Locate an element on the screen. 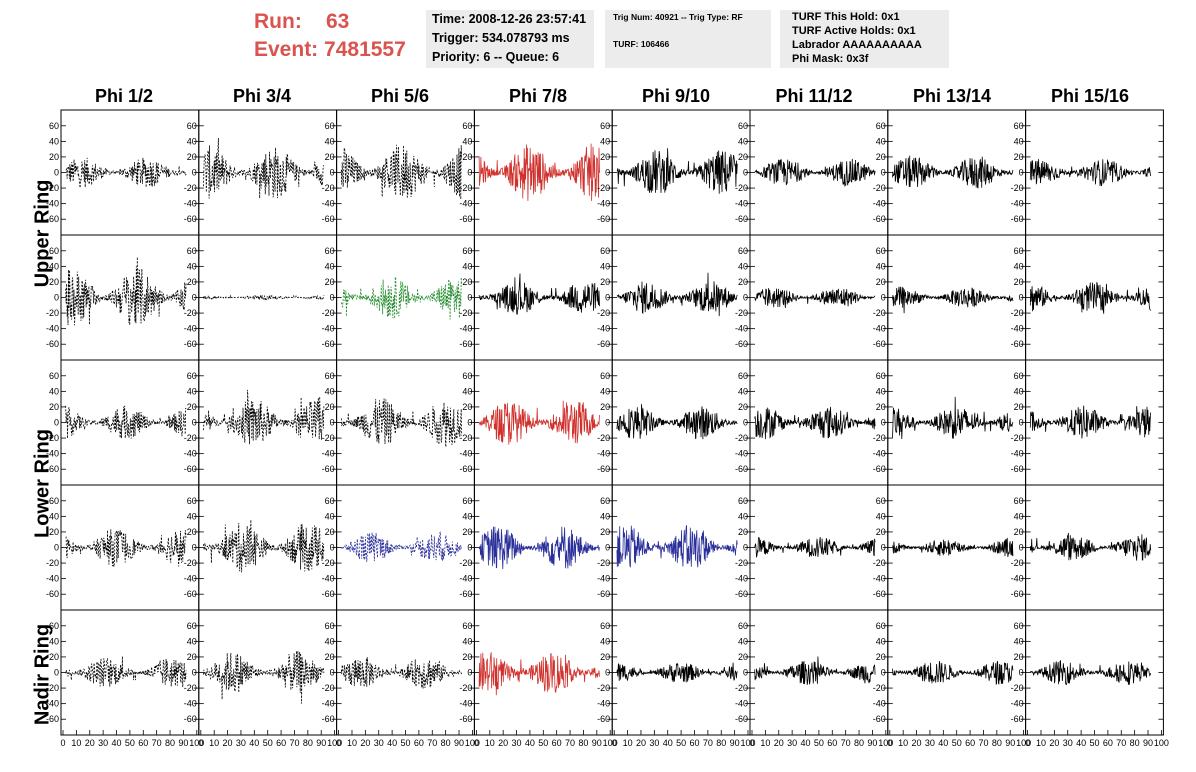  x-tick-label: 90 is located at coordinates (459, 743).